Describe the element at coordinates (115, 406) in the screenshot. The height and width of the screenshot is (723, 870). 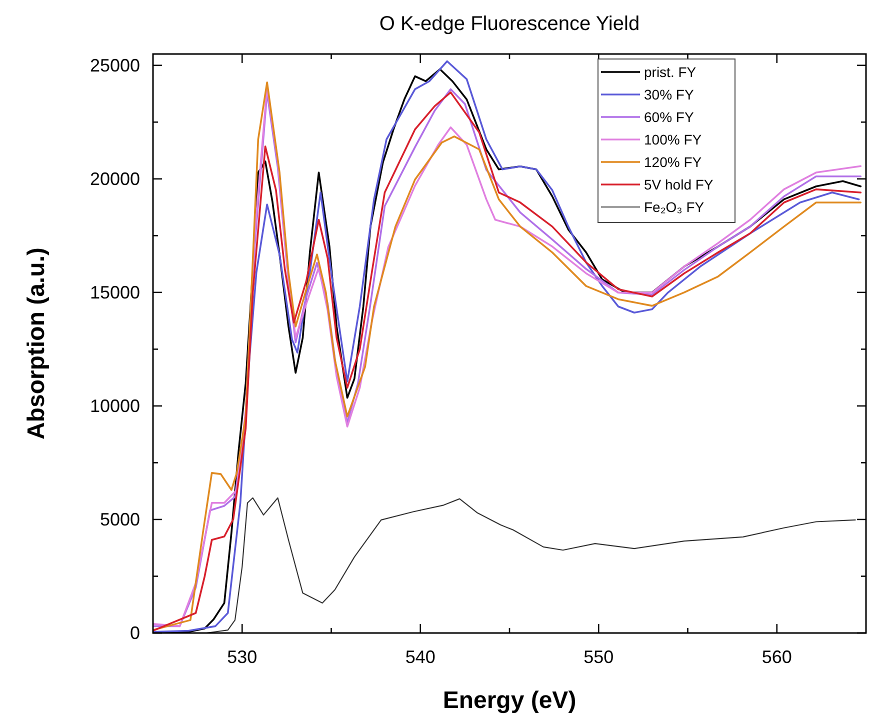
I see `y-tick-label: 10000` at that location.